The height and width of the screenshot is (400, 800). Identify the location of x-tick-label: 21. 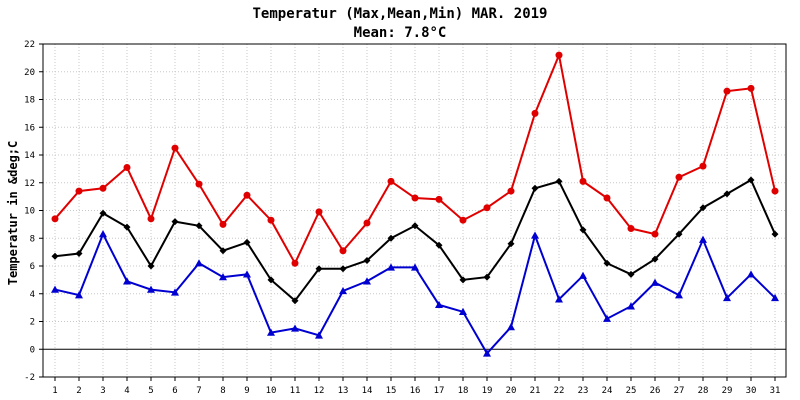
(535, 391).